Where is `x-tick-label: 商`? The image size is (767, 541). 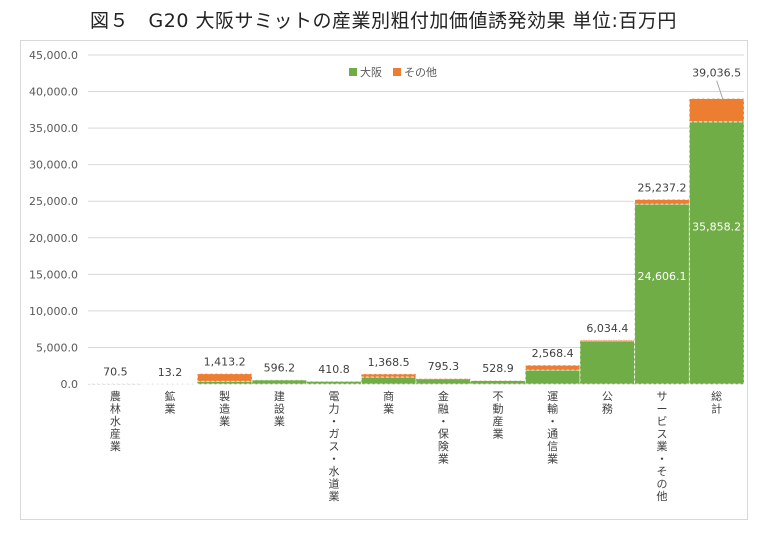 x-tick-label: 商 is located at coordinates (388, 396).